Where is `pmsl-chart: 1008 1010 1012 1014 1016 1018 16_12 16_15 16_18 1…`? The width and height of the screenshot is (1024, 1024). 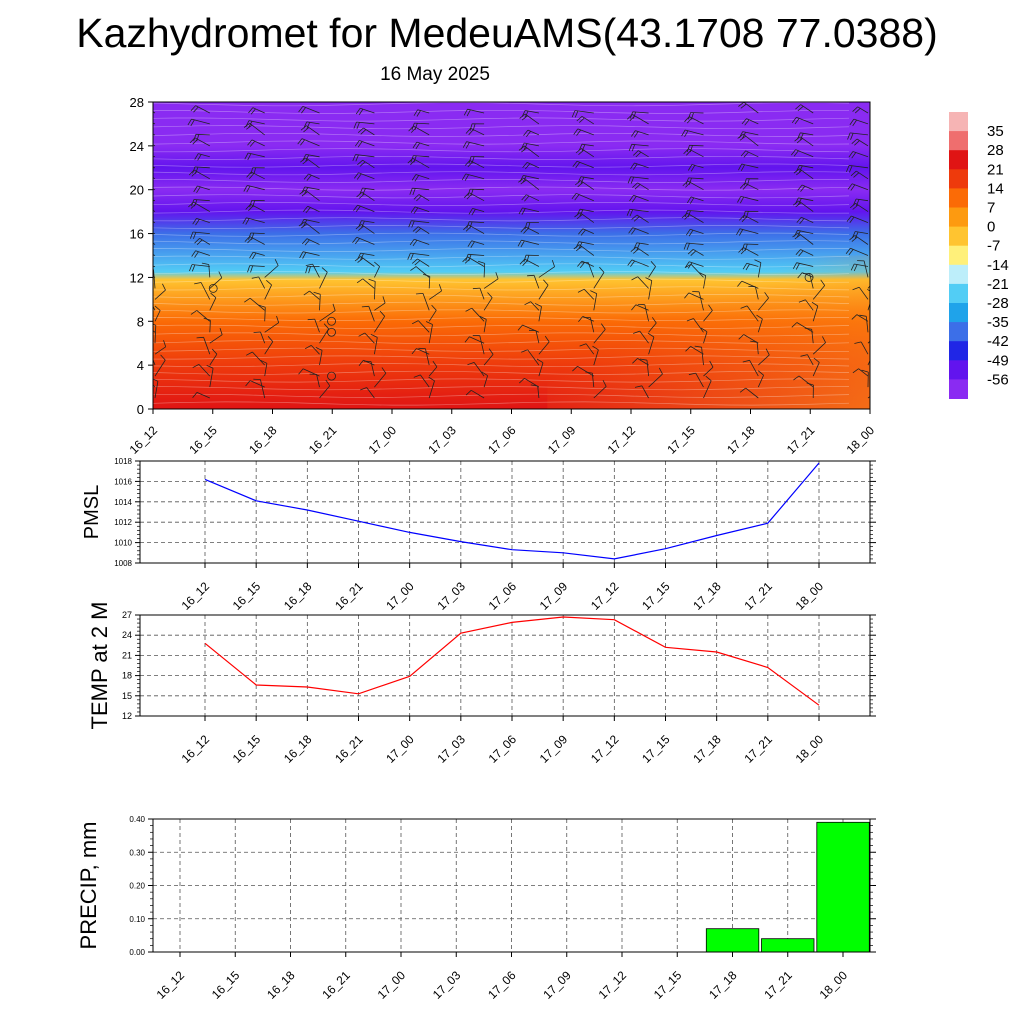
pmsl-chart: 1008 1010 1012 1014 1016 1018 16_12 16_15 16_18 1… is located at coordinates (478, 535).